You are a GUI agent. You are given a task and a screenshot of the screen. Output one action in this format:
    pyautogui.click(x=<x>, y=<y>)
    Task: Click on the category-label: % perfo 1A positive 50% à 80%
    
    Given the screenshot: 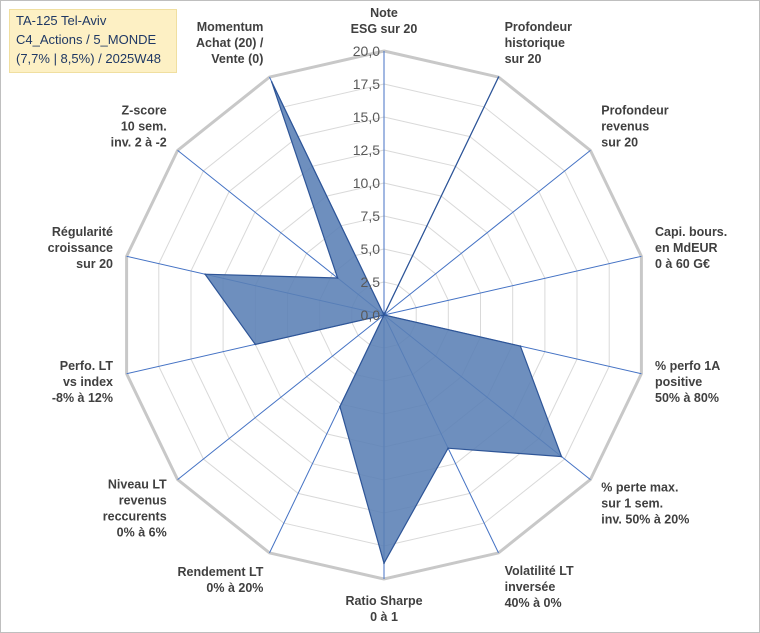 What is the action you would take?
    pyautogui.click(x=687, y=382)
    